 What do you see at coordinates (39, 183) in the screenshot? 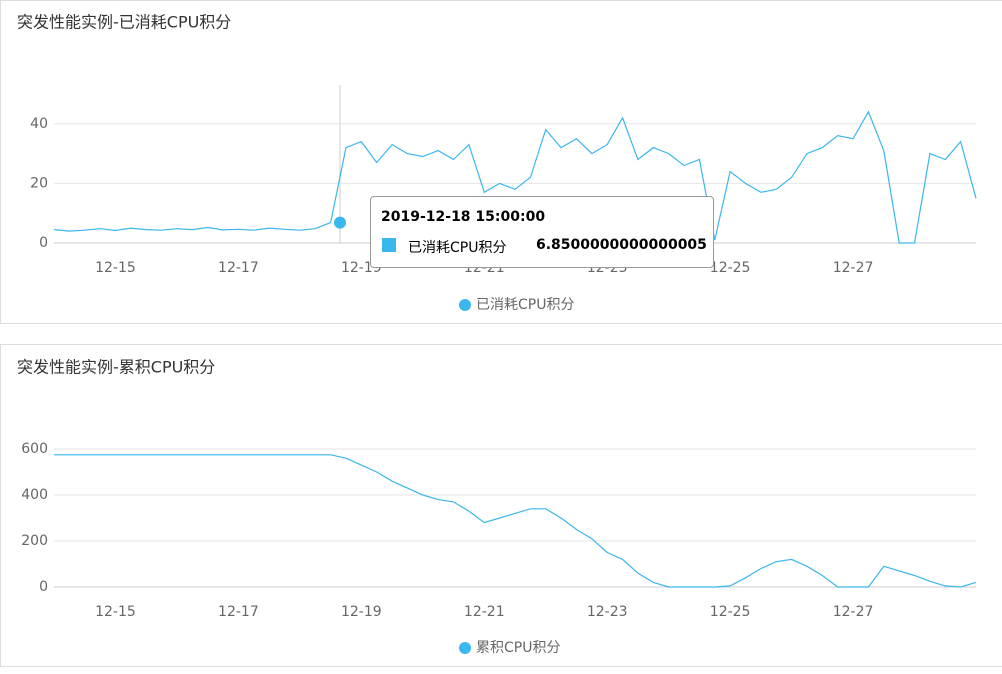
I see `y-tick-label: 20` at bounding box center [39, 183].